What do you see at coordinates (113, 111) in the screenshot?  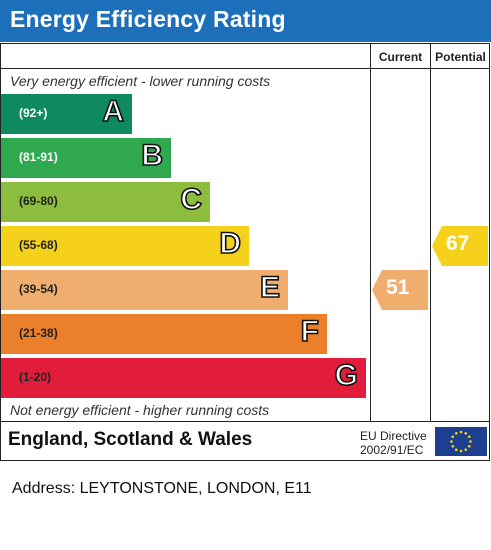 I see `band-letter-label: A` at bounding box center [113, 111].